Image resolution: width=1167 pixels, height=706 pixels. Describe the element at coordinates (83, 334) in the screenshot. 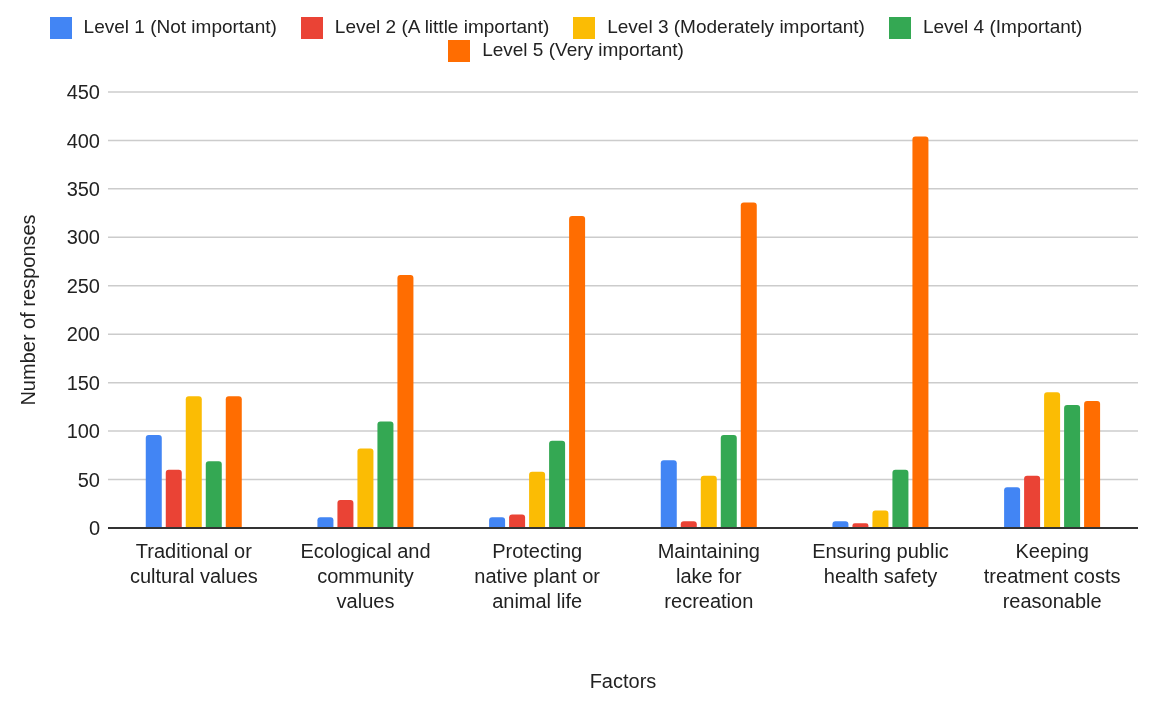

I see `y-tick-label: 200` at that location.